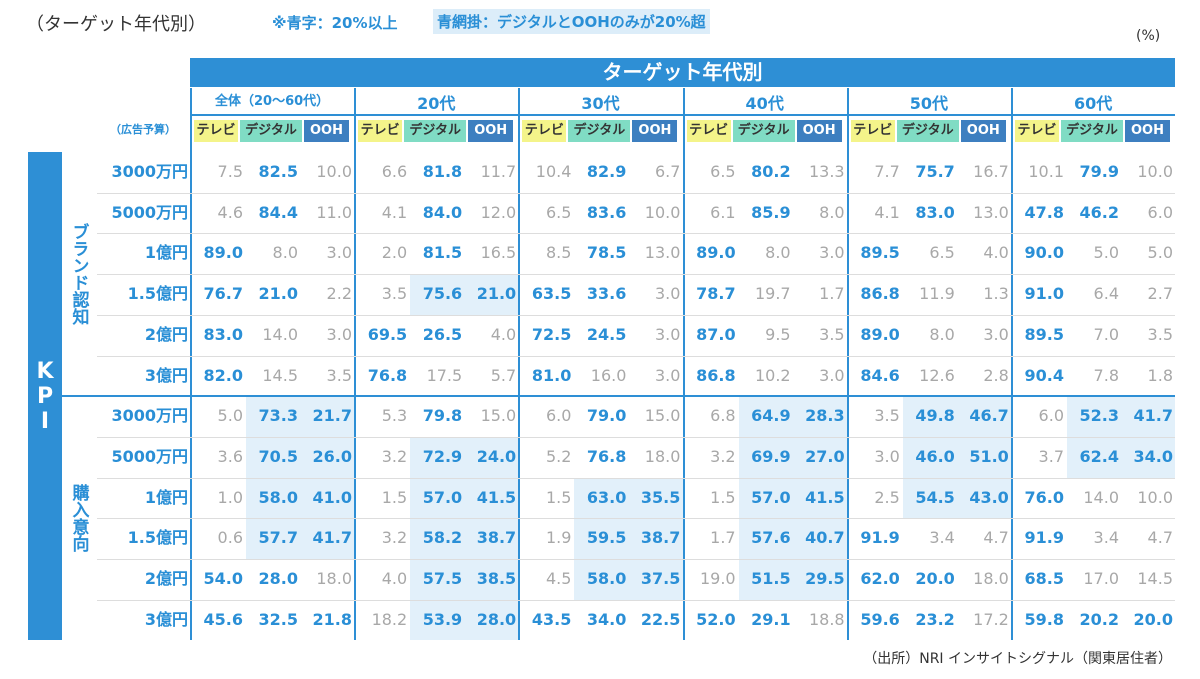 This screenshot has width=1200, height=679. I want to click on group-header: 全体（20～60代）, so click(272, 101).